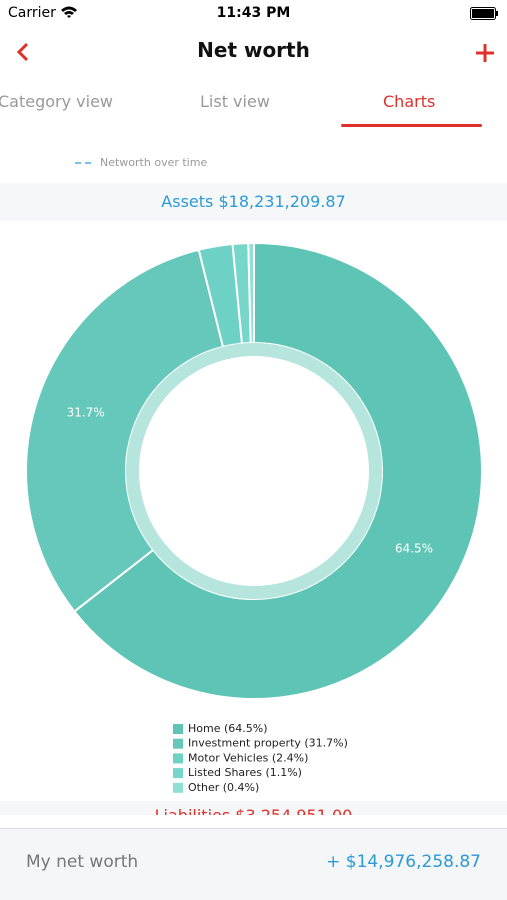 The image size is (507, 900). Describe the element at coordinates (268, 743) in the screenshot. I see `legend-label: Investment property (31.7%)` at that location.